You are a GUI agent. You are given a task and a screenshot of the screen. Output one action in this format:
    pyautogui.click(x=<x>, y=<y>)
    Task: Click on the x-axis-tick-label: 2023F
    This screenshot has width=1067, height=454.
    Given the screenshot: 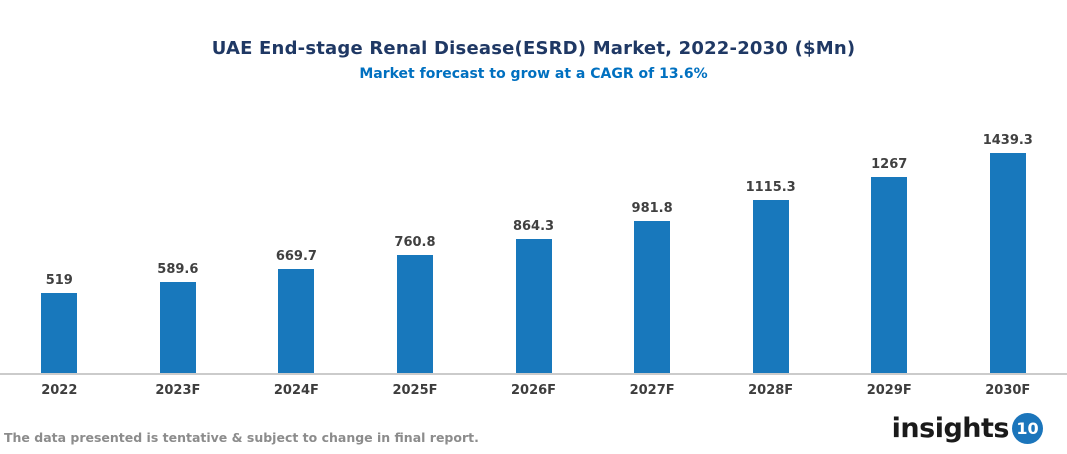 What is the action you would take?
    pyautogui.click(x=178, y=390)
    